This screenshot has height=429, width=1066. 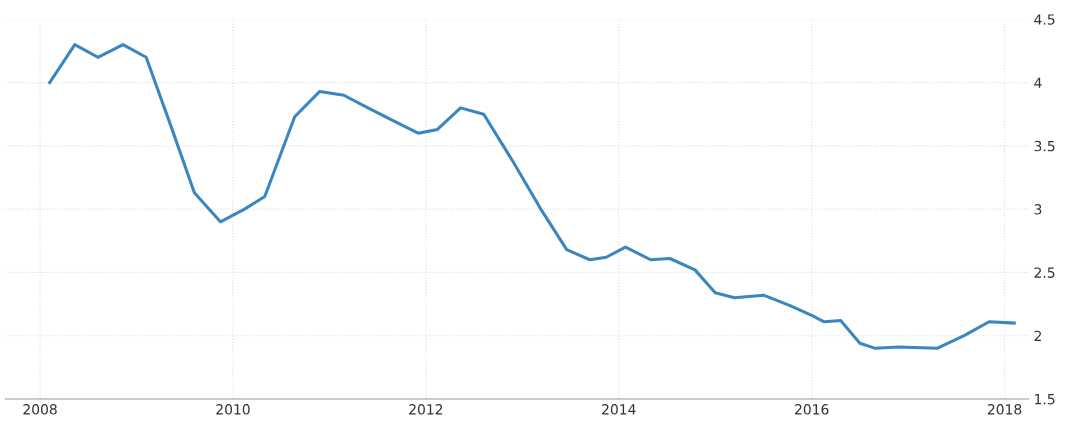 I want to click on x-tick-label: 2016, so click(x=812, y=409).